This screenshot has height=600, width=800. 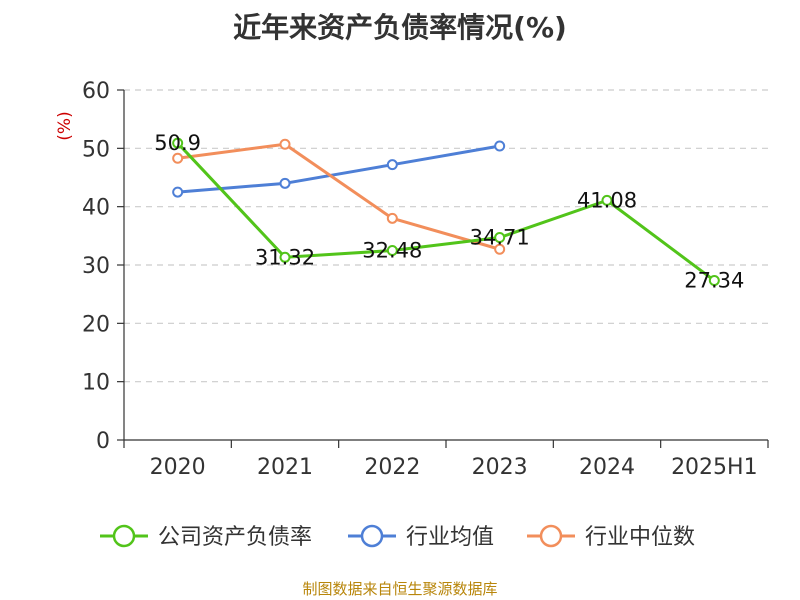 I want to click on data-label: 34.71, so click(x=500, y=238).